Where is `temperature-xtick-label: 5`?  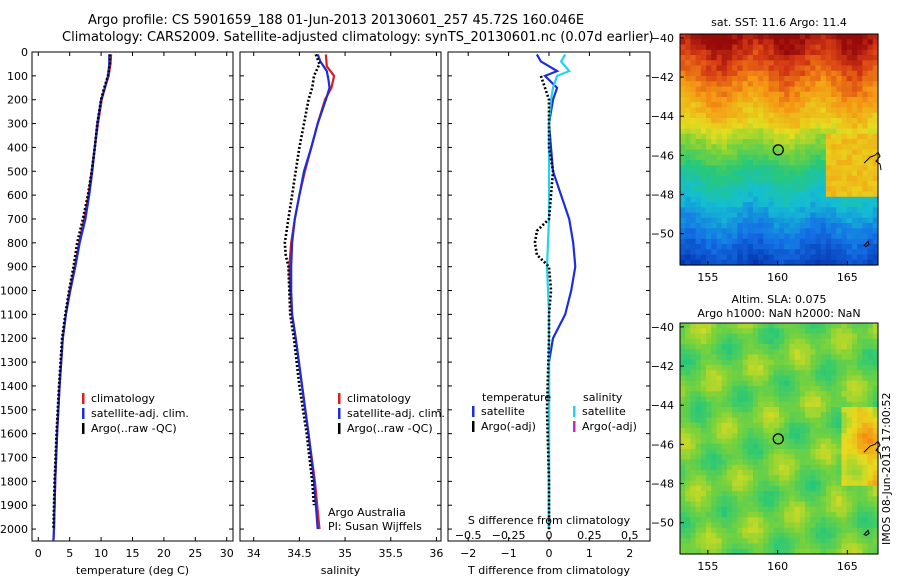 temperature-xtick-label: 5 is located at coordinates (69, 553).